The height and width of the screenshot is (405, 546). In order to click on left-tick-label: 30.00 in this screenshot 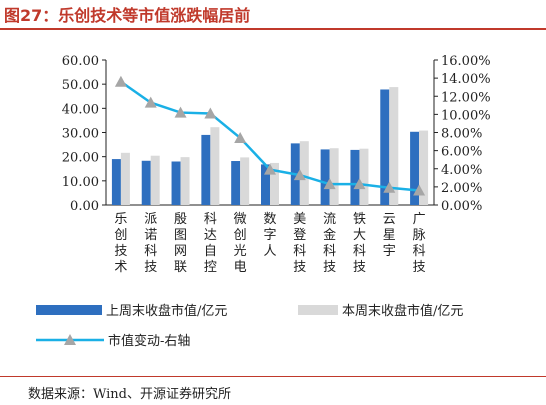, I will do `click(80, 134)`.